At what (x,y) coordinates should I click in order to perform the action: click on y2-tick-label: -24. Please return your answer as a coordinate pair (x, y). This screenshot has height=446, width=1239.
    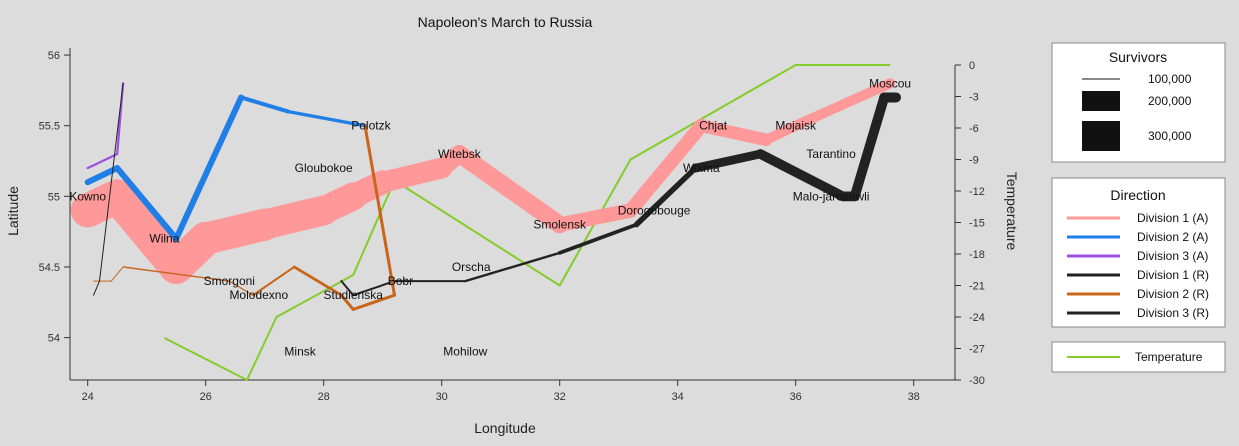
    Looking at the image, I should click on (977, 318).